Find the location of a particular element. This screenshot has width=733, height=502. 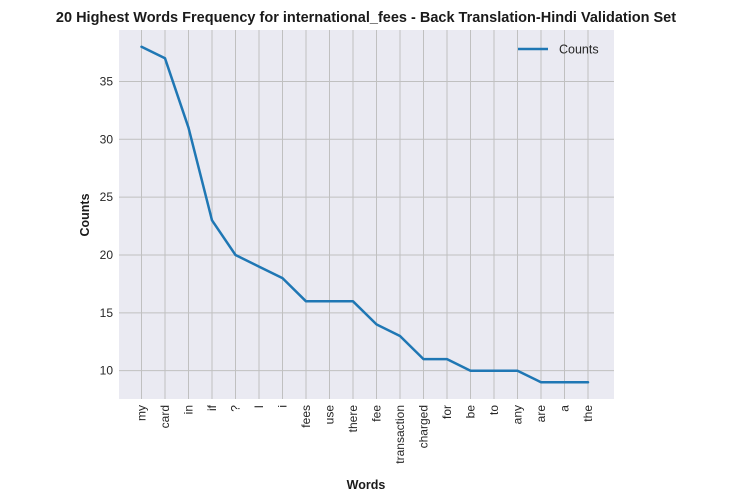

y-tick-label: 30 is located at coordinates (107, 139).